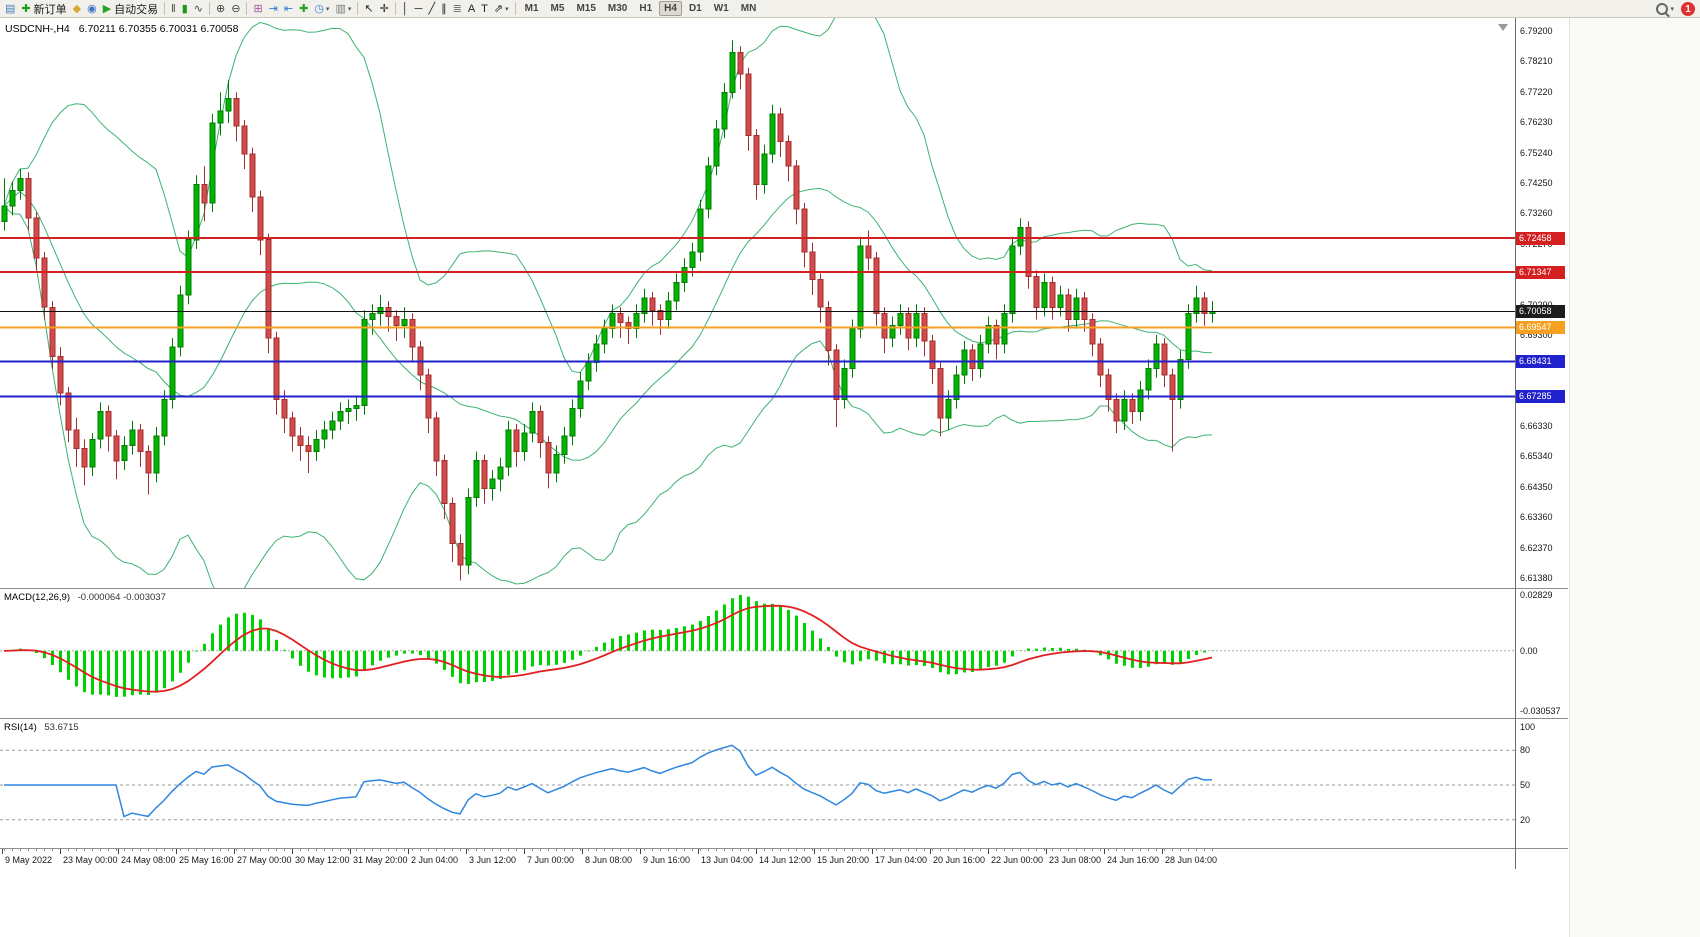 Image resolution: width=1700 pixels, height=937 pixels. What do you see at coordinates (471, 9) in the screenshot?
I see `text-button: A` at bounding box center [471, 9].